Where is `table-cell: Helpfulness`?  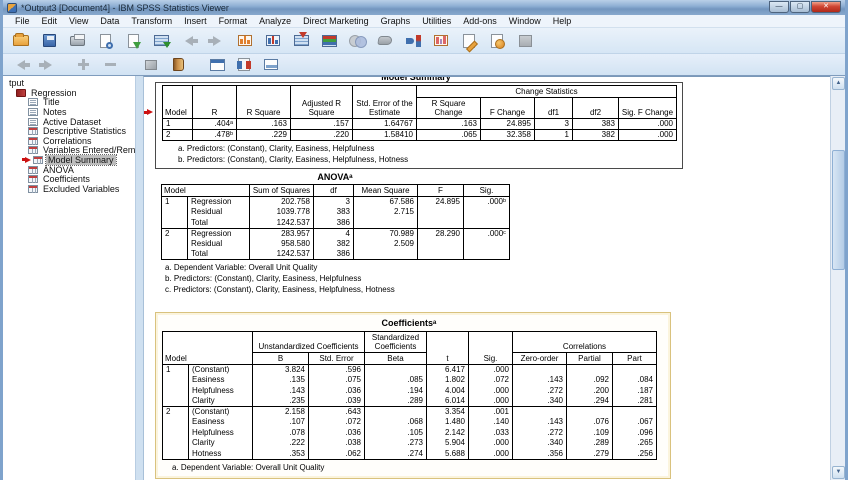 table-cell: Helpfulness is located at coordinates (220, 432).